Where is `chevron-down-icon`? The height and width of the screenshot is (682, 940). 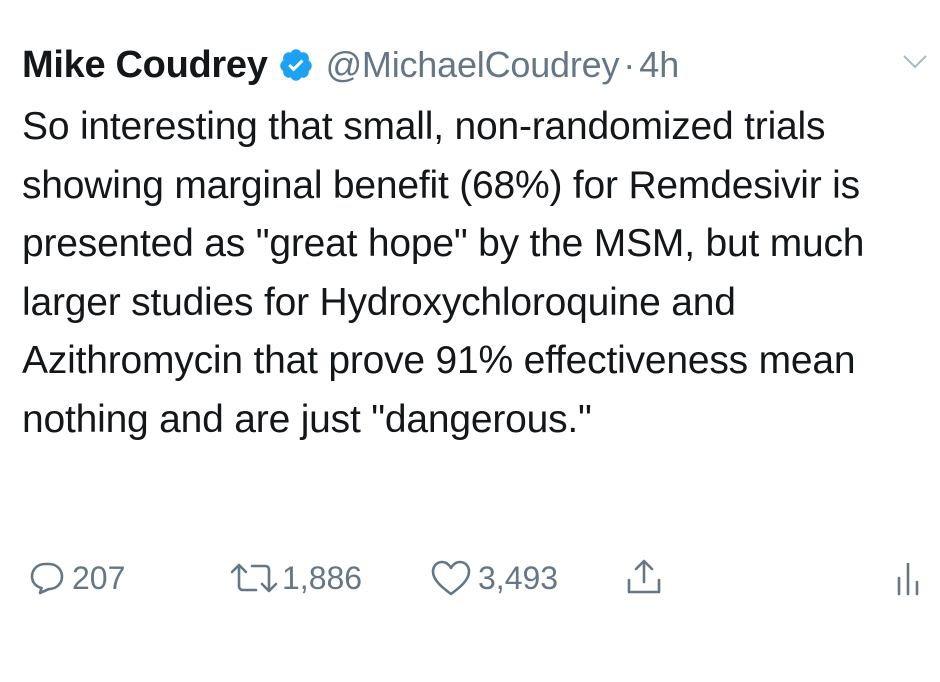 chevron-down-icon is located at coordinates (915, 62).